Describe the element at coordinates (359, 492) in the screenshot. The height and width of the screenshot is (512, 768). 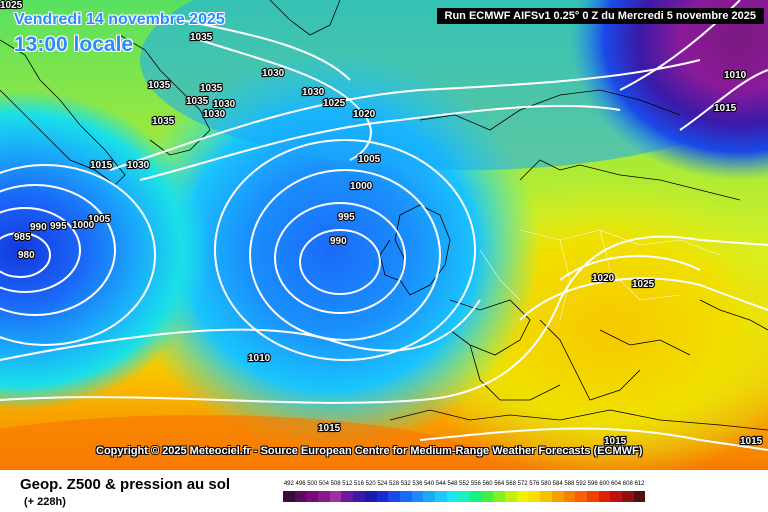
I see `legend-entry: 516` at that location.